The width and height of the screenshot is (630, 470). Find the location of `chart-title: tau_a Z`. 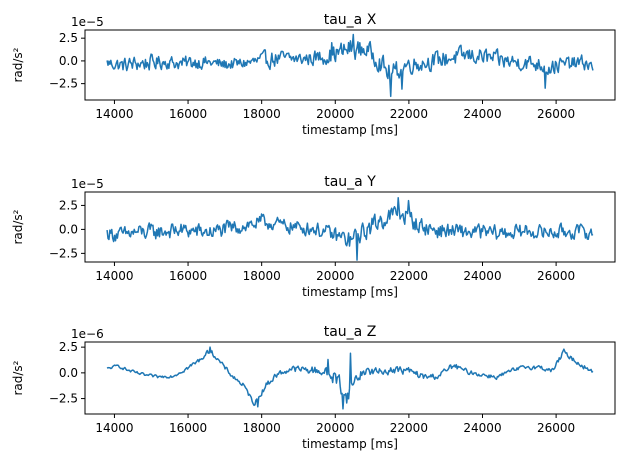

chart-title: tau_a Z is located at coordinates (350, 332).